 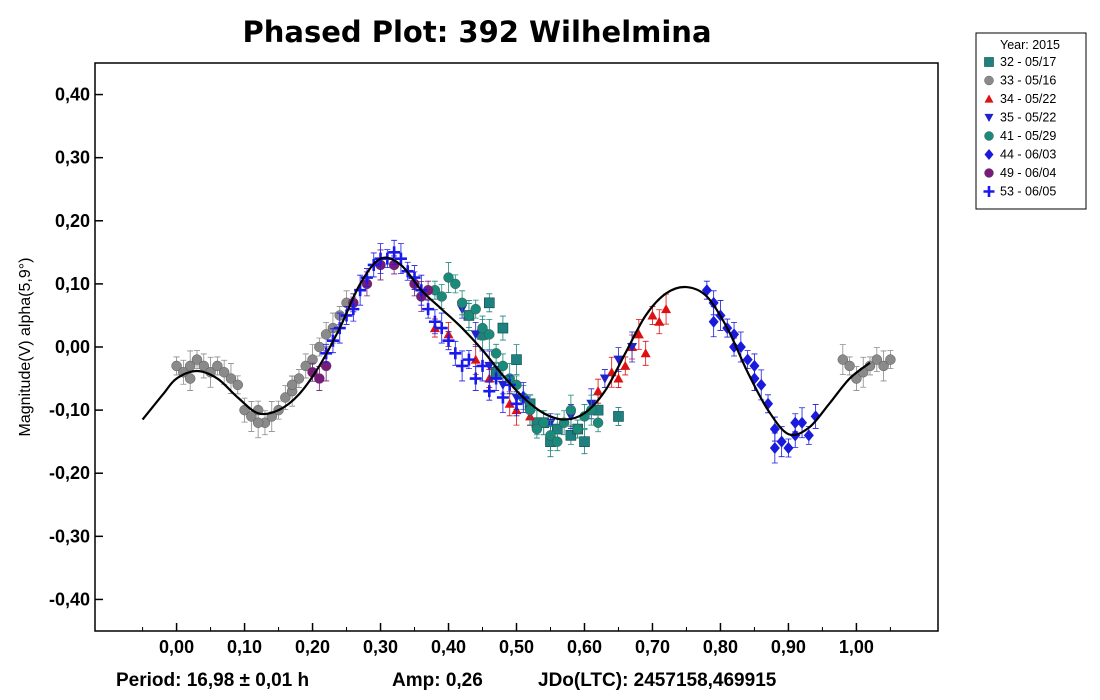 What do you see at coordinates (72, 95) in the screenshot?
I see `y-tick-label: 0,40` at bounding box center [72, 95].